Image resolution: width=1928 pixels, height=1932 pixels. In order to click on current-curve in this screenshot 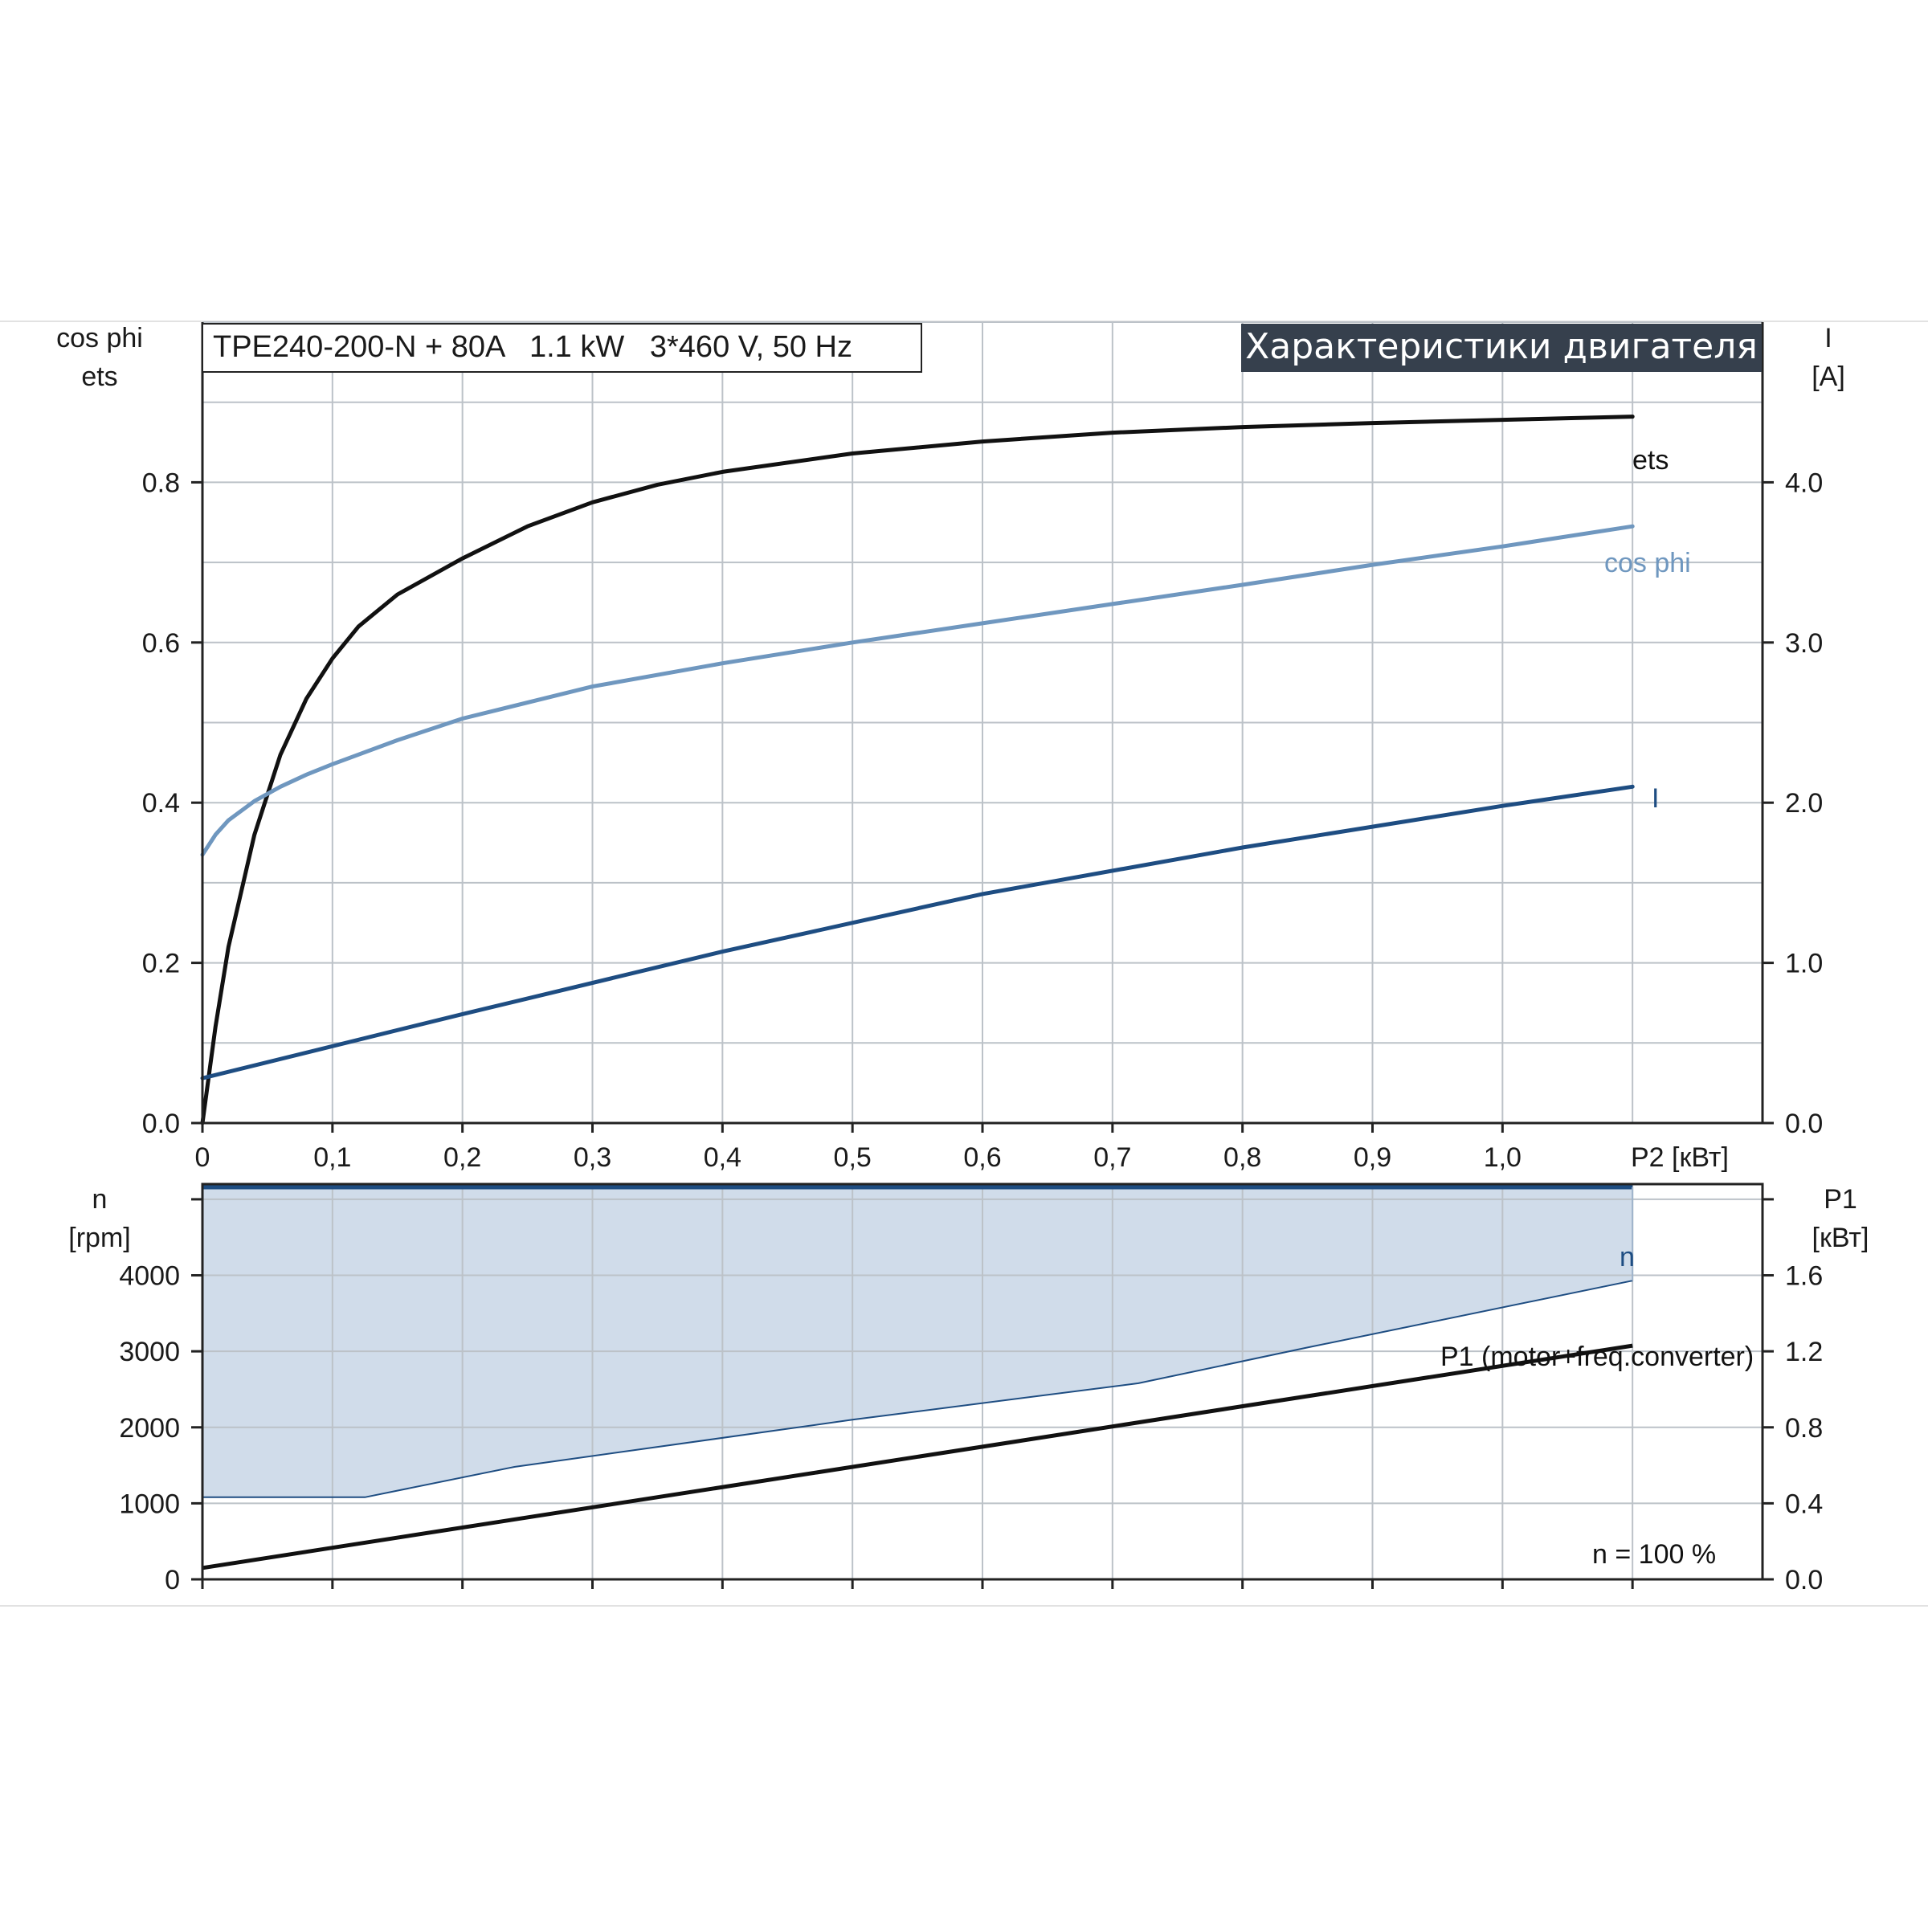, I will do `click(918, 932)`.